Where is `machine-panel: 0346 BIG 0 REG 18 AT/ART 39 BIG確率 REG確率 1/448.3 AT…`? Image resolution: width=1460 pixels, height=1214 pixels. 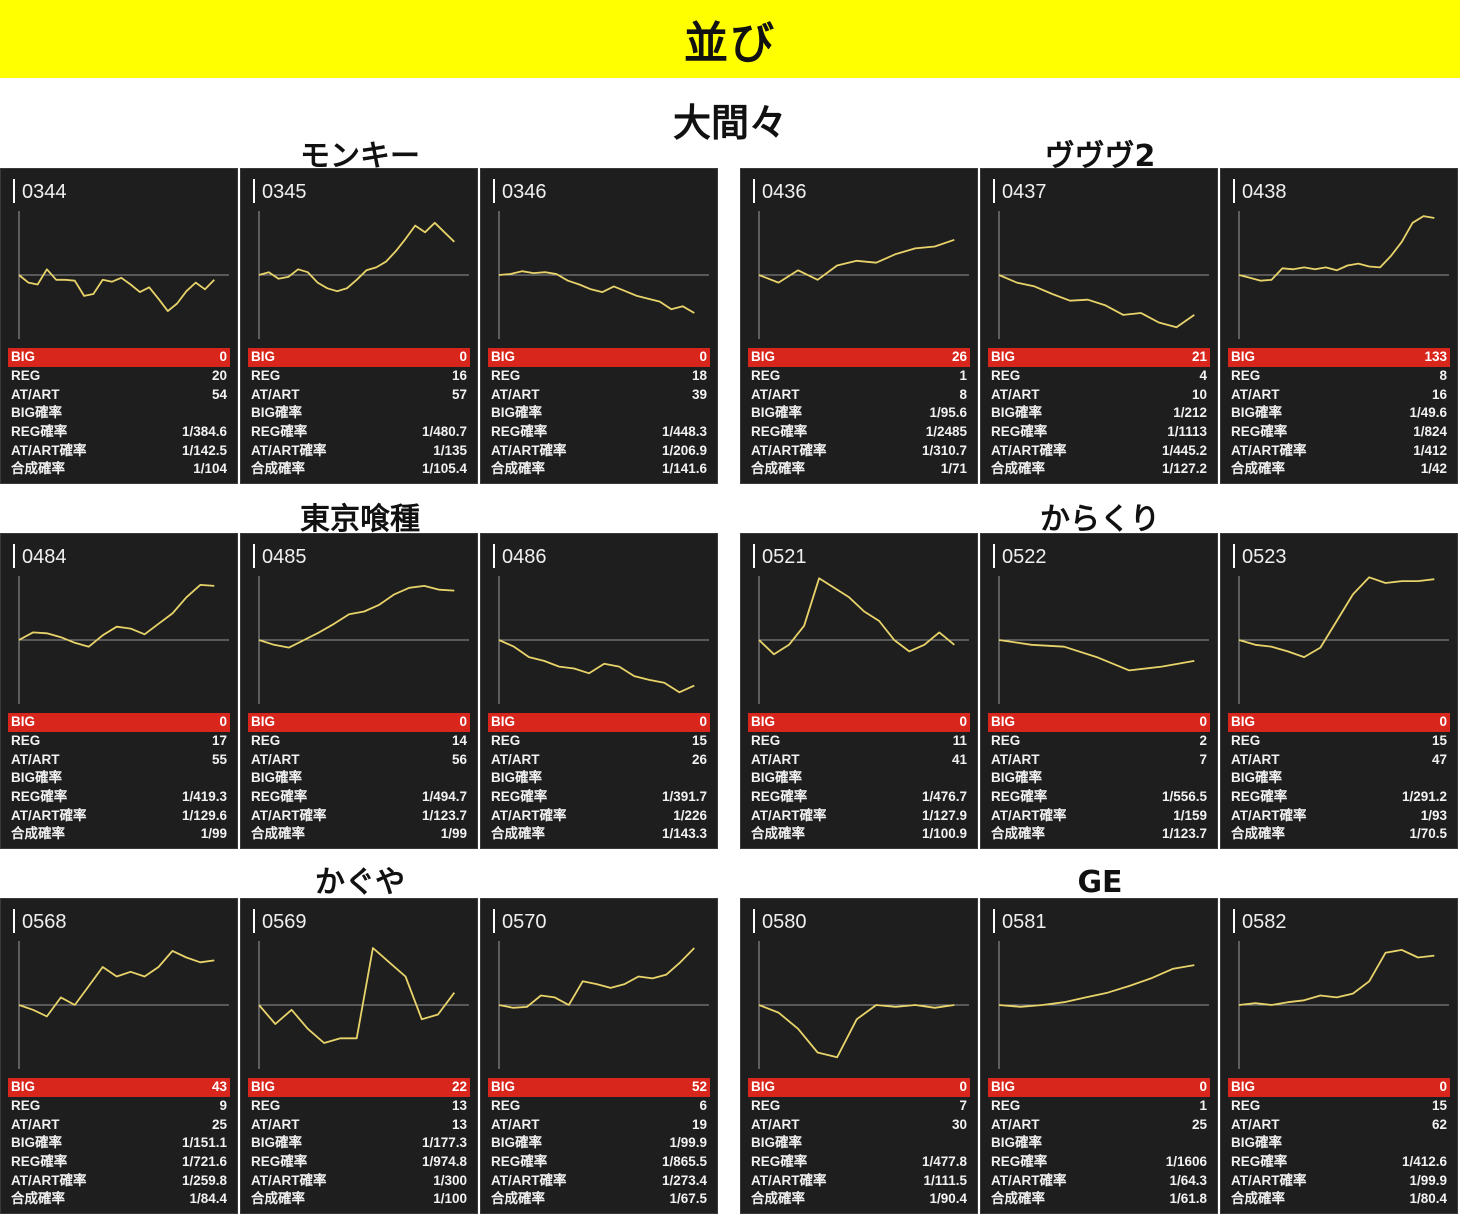
machine-panel: 0346 BIG 0 REG 18 AT/ART 39 BIG確率 REG確率 1/448.3 AT… is located at coordinates (599, 326).